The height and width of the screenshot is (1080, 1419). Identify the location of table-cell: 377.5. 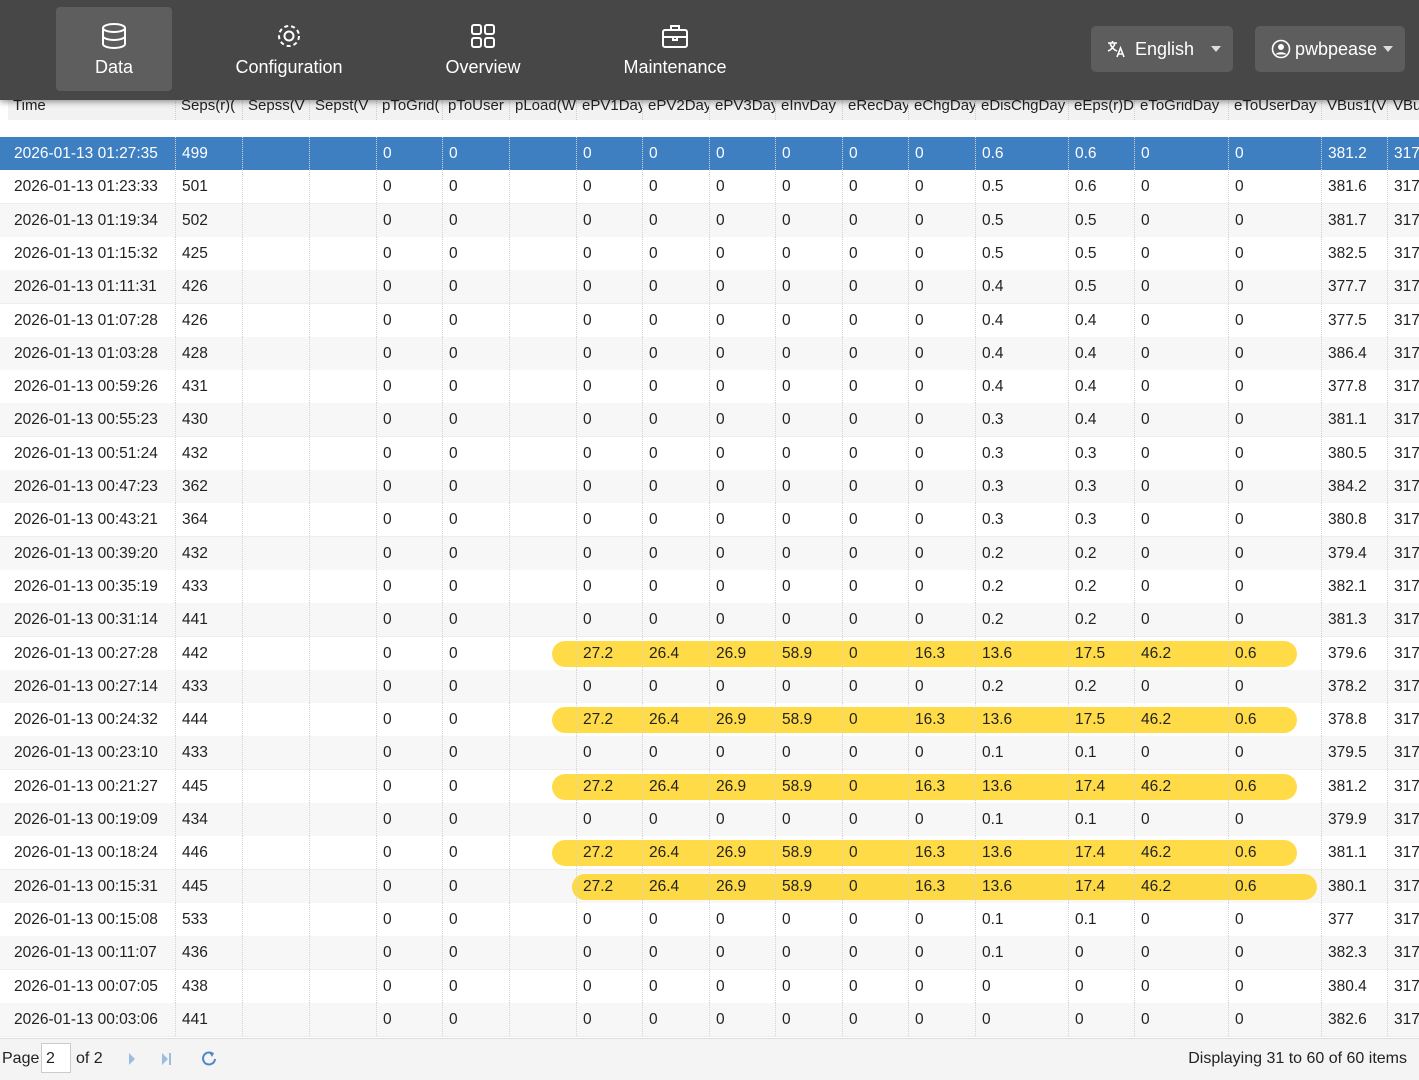
(1355, 320).